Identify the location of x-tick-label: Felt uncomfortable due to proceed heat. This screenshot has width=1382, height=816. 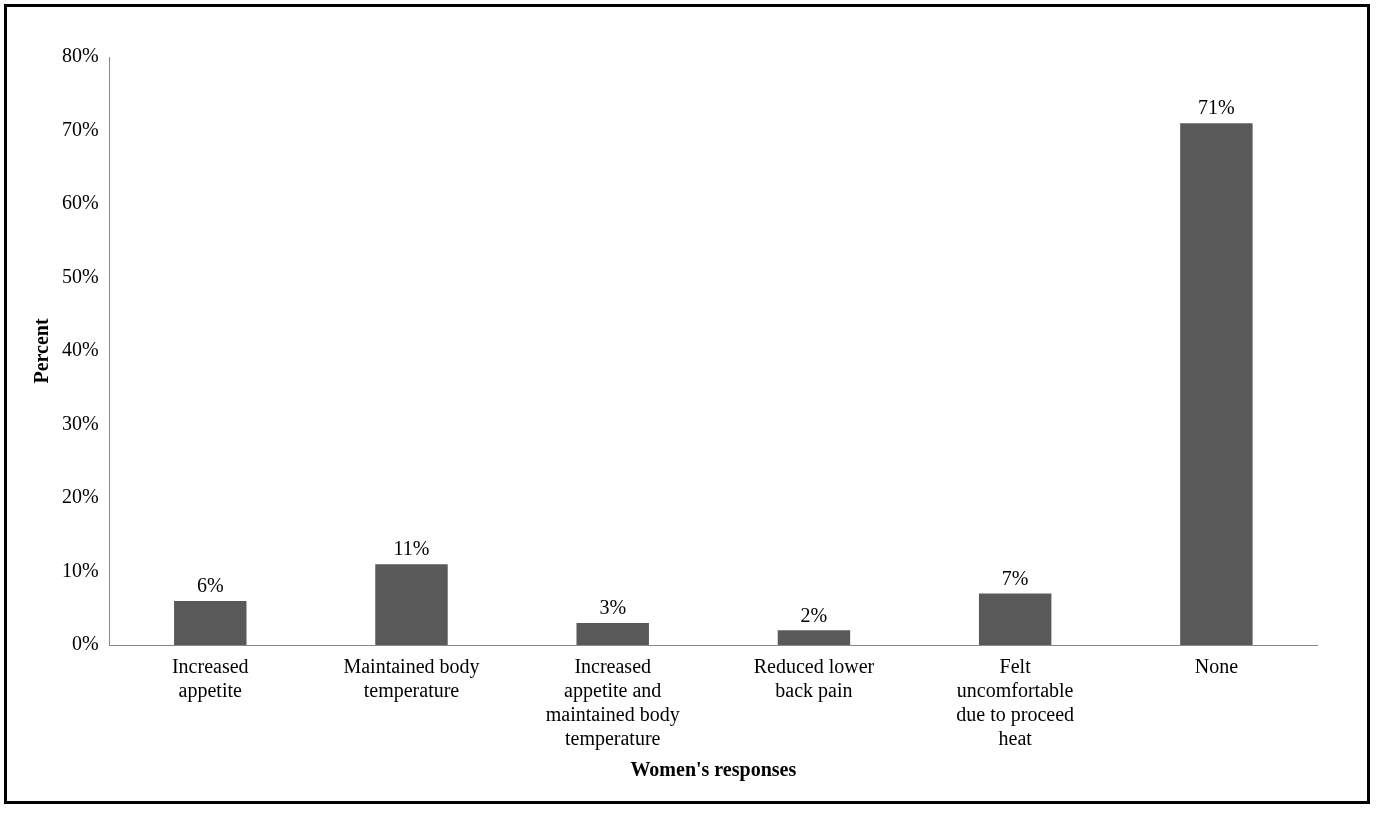
(1015, 702).